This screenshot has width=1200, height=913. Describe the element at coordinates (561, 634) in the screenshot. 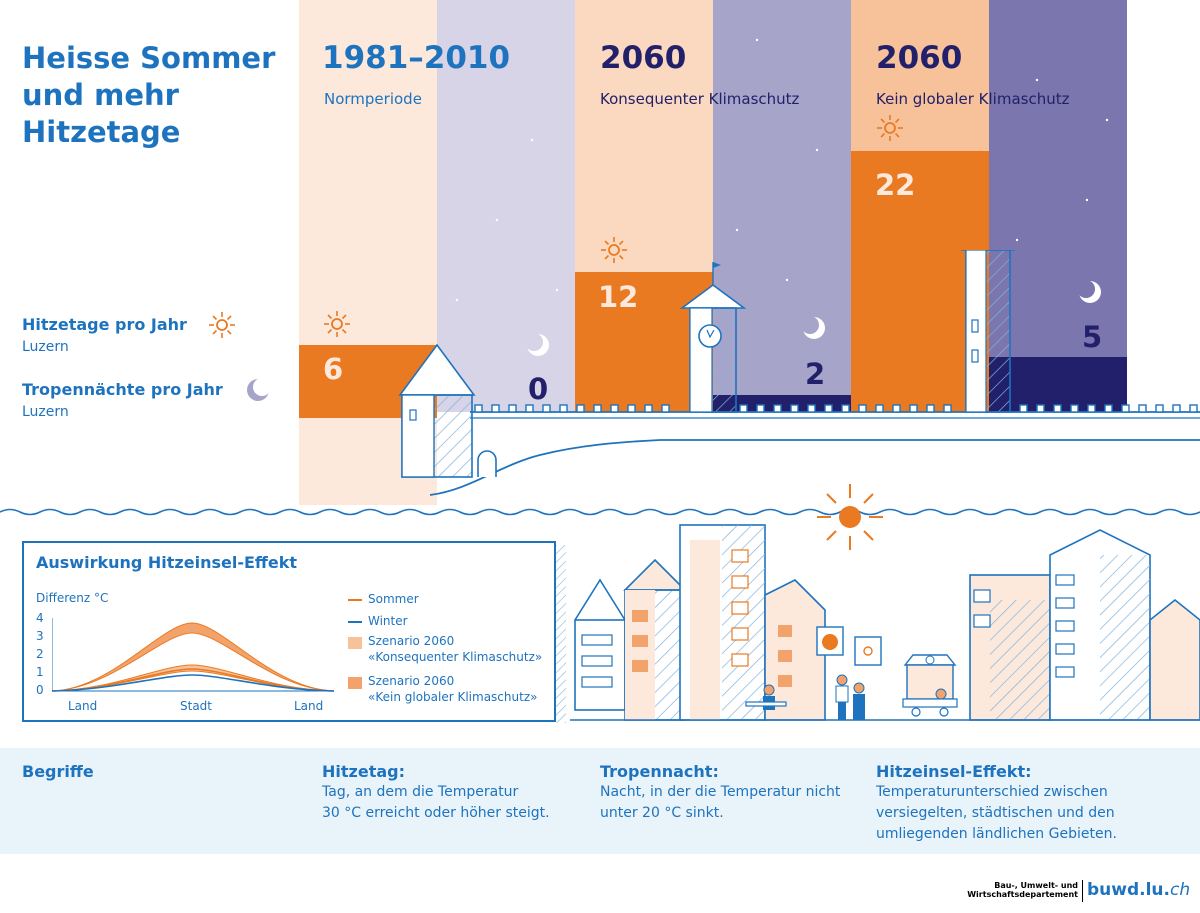

I see `chart-frame-hatch` at that location.